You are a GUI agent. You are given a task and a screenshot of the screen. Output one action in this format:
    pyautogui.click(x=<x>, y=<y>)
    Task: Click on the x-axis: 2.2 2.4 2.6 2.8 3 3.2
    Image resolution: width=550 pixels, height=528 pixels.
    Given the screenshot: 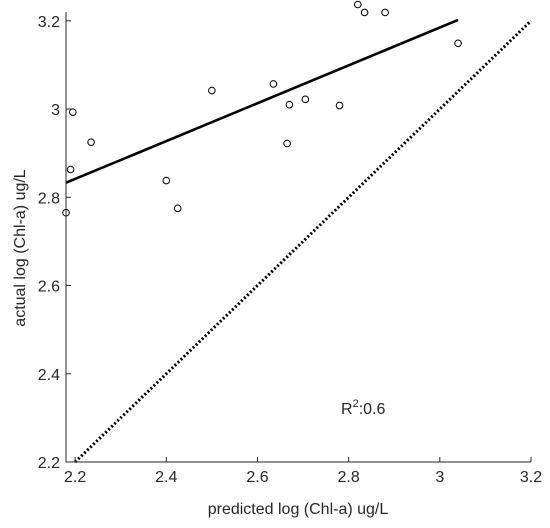 What is the action you would take?
    pyautogui.click(x=303, y=471)
    